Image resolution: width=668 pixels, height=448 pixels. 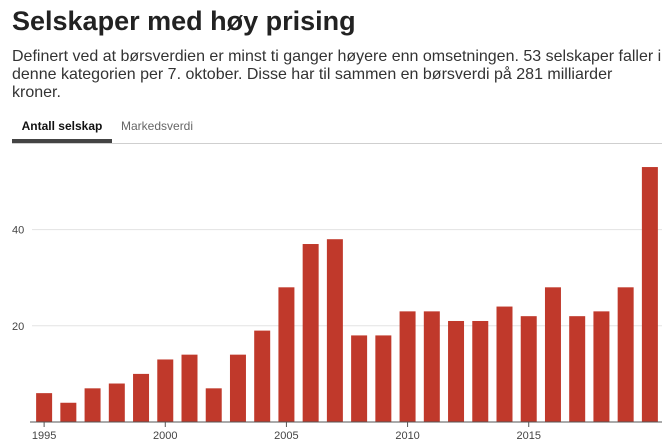 What do you see at coordinates (528, 436) in the screenshot?
I see `x-tick-label: 2015` at bounding box center [528, 436].